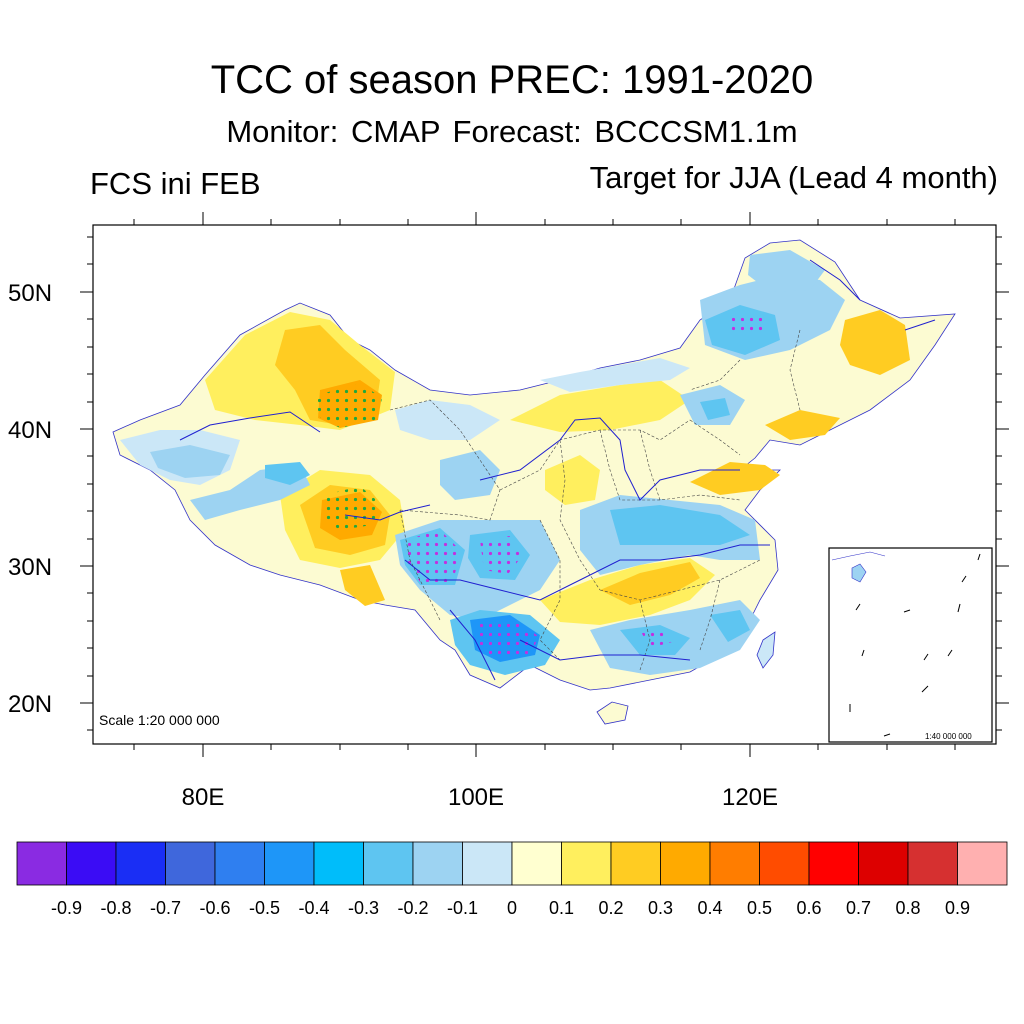 This screenshot has width=1024, height=1024. What do you see at coordinates (808, 908) in the screenshot?
I see `colorbar-label: 0.6` at bounding box center [808, 908].